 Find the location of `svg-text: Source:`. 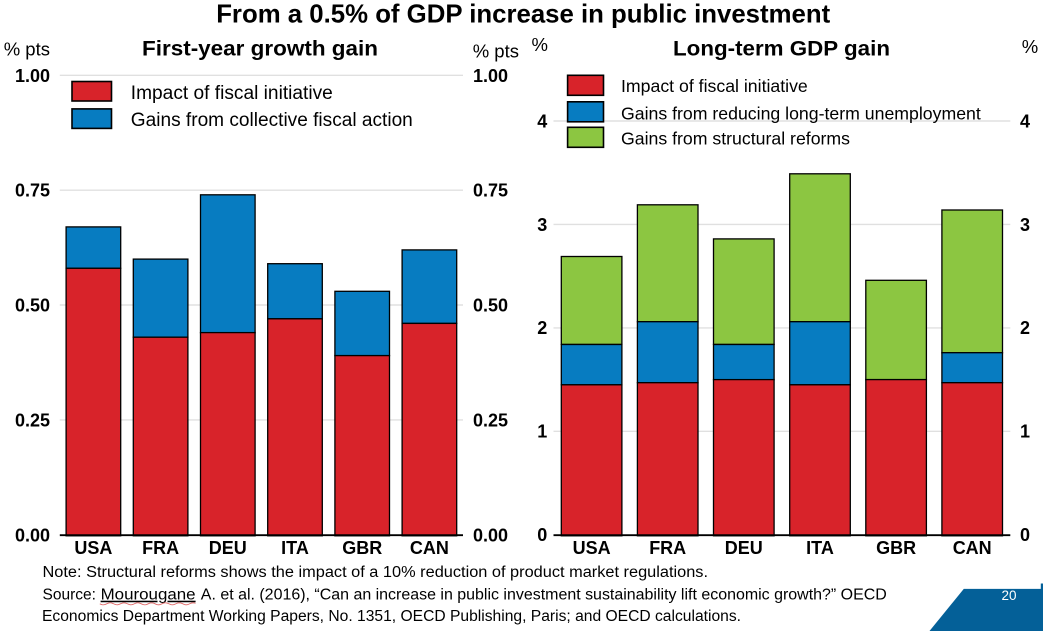

svg-text: Source: is located at coordinates (69, 595).